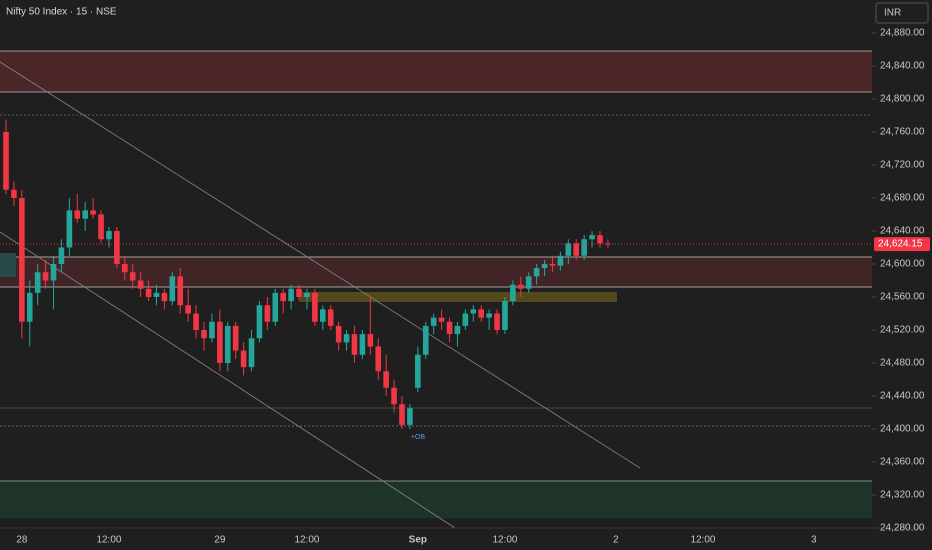  What do you see at coordinates (902, 429) in the screenshot?
I see `y-tick-label: 24,400.00` at bounding box center [902, 429].